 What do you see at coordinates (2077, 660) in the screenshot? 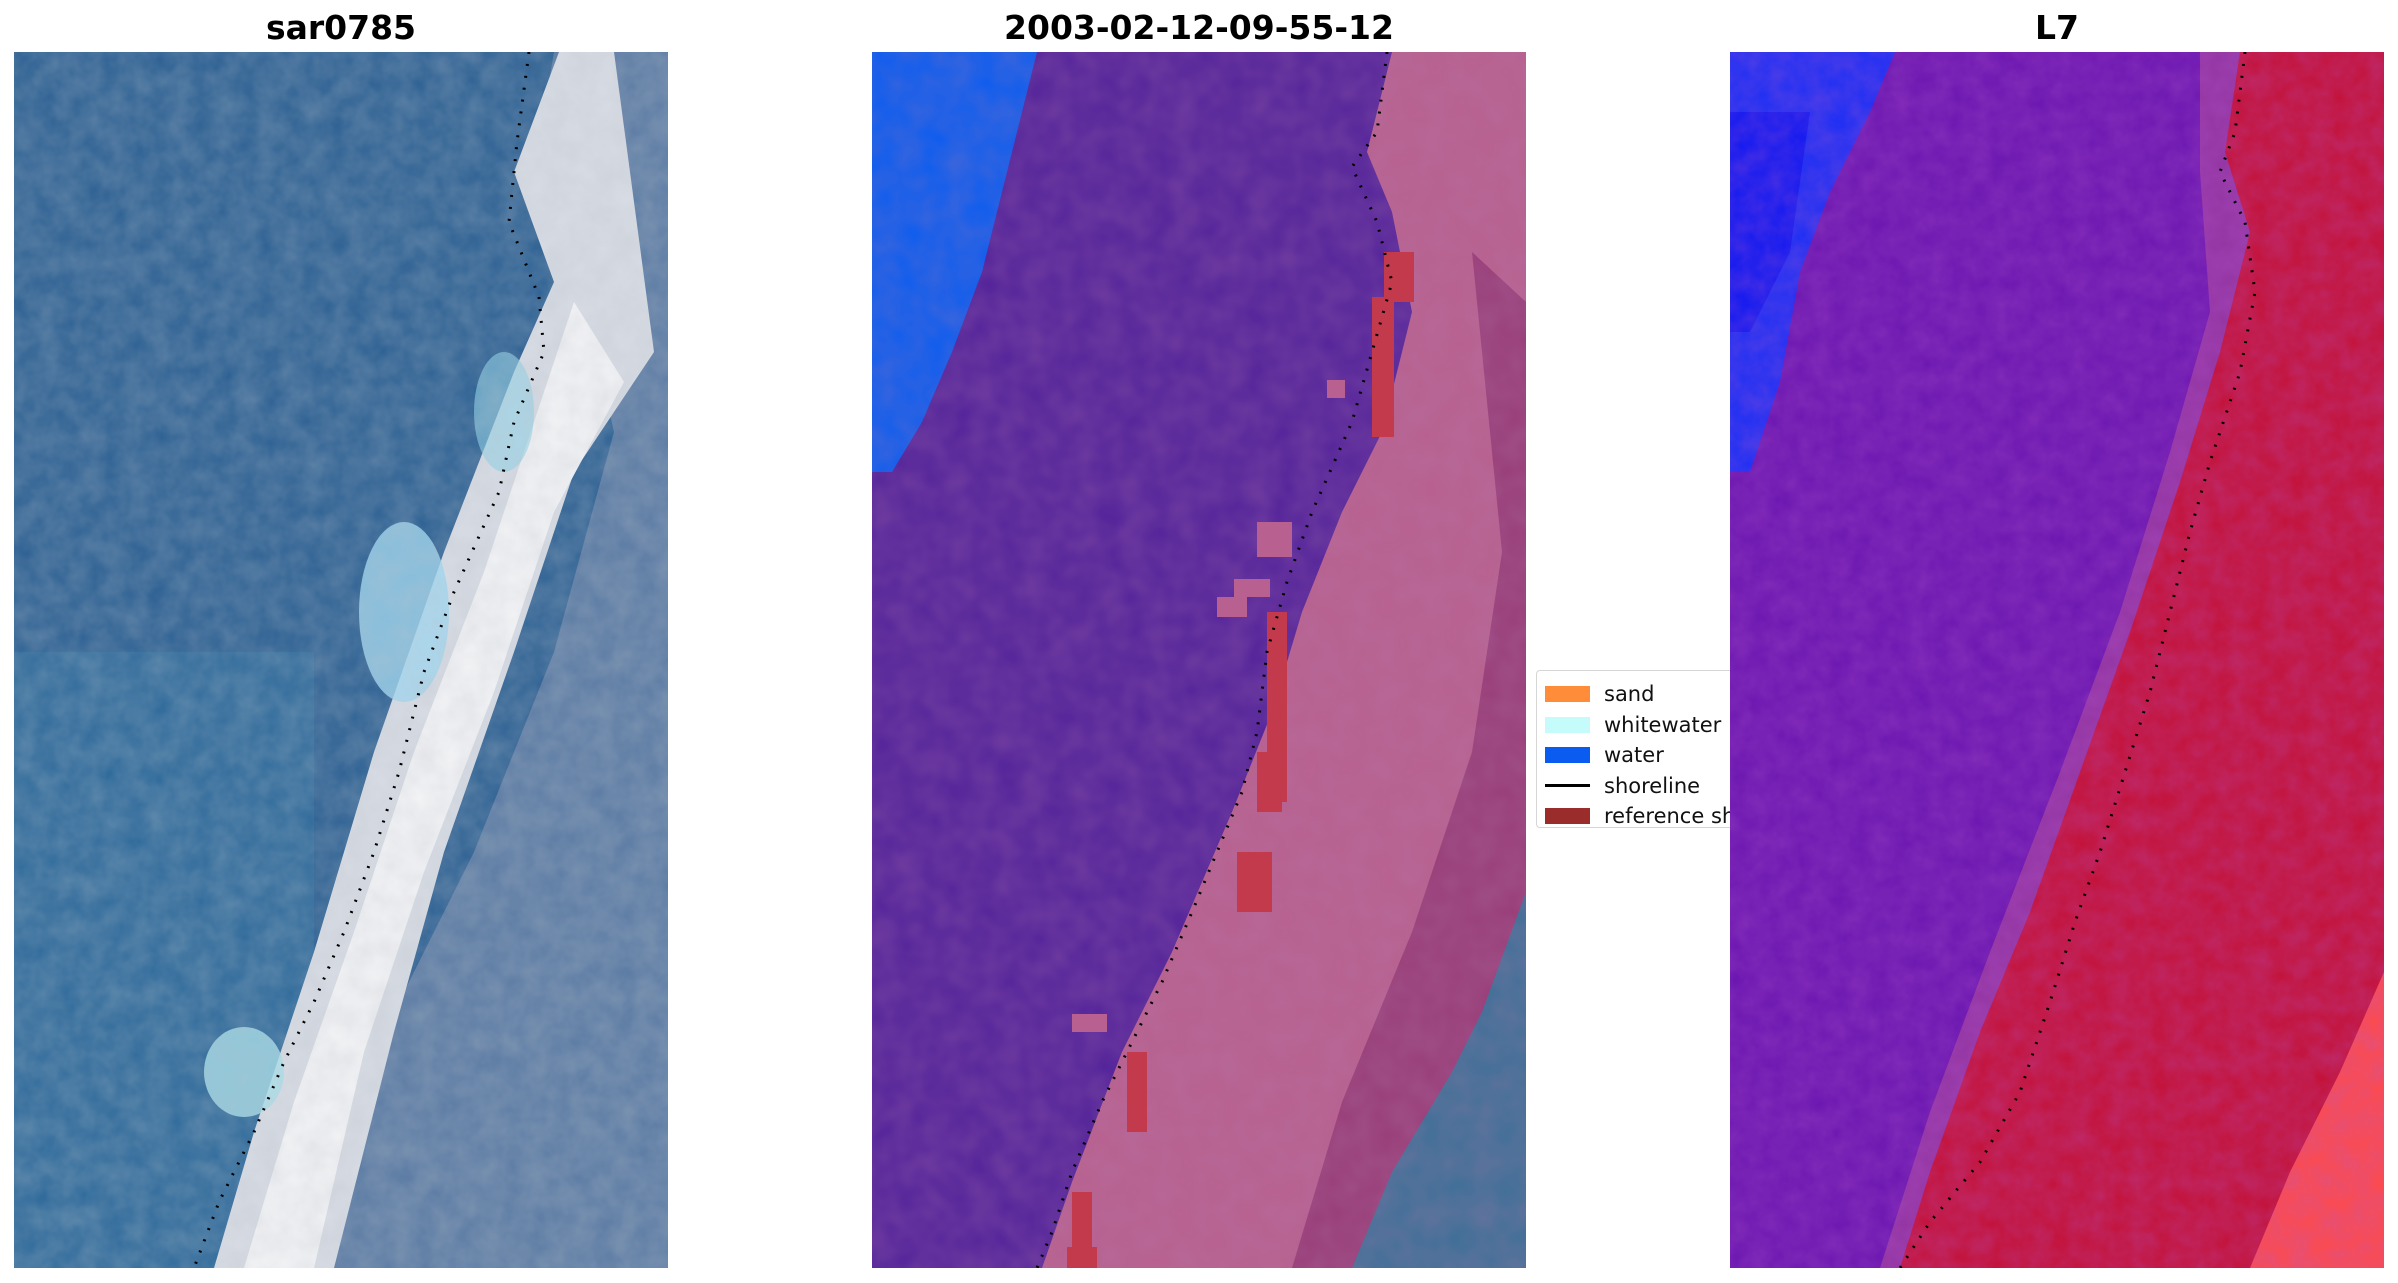
I see `shoreline-index` at bounding box center [2077, 660].